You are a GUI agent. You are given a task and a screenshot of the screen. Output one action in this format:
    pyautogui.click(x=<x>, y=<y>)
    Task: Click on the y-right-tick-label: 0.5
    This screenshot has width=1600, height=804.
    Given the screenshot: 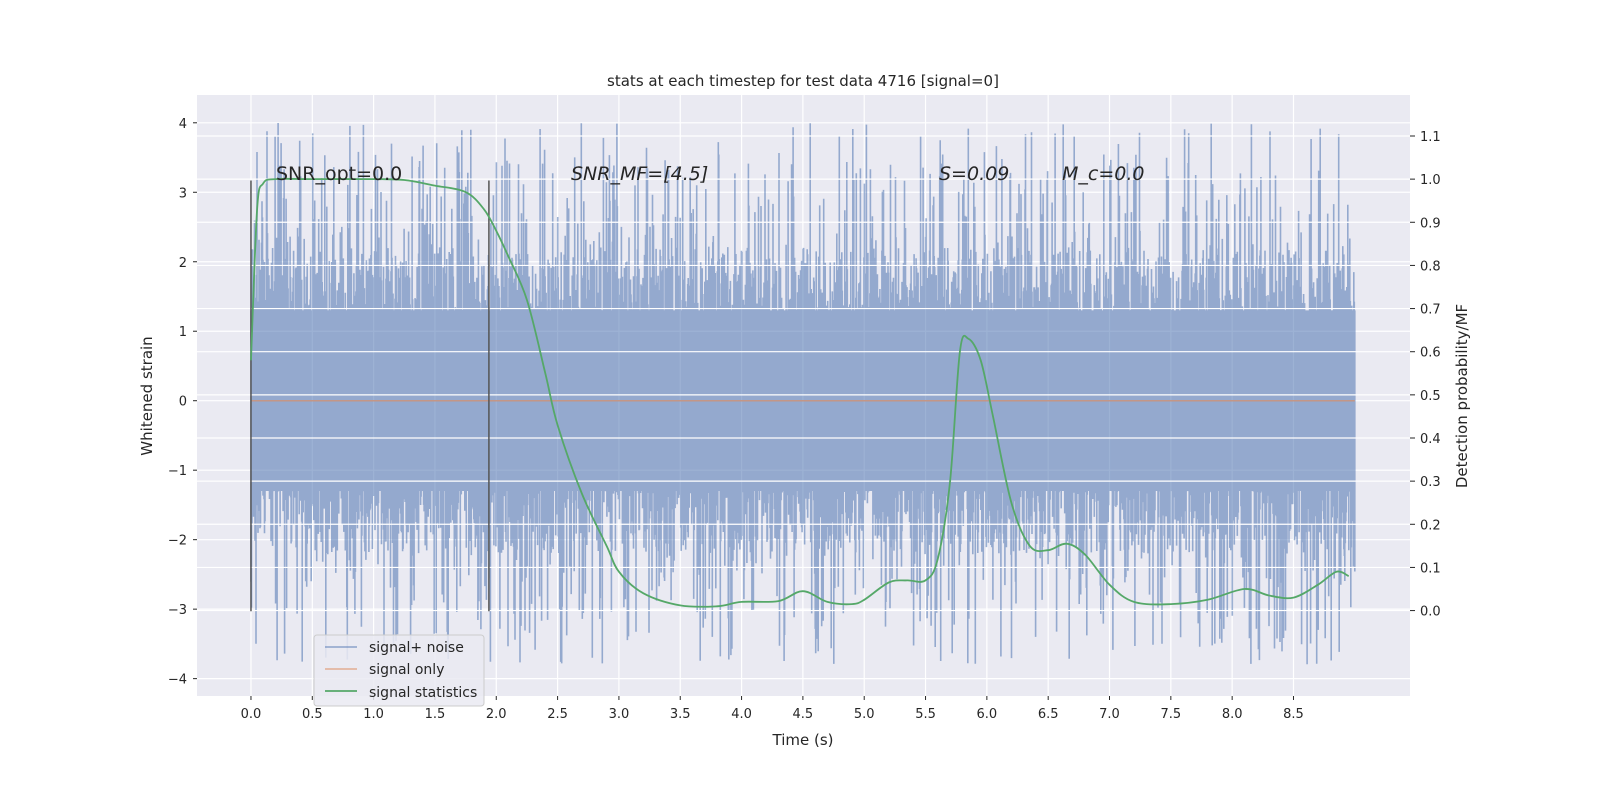 What is the action you would take?
    pyautogui.click(x=1430, y=396)
    